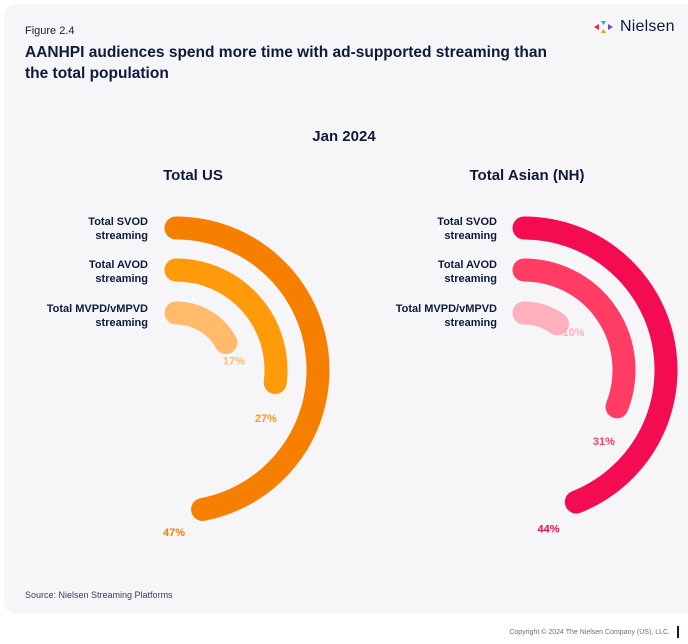  I want to click on value-label-avod: 27%, so click(266, 419).